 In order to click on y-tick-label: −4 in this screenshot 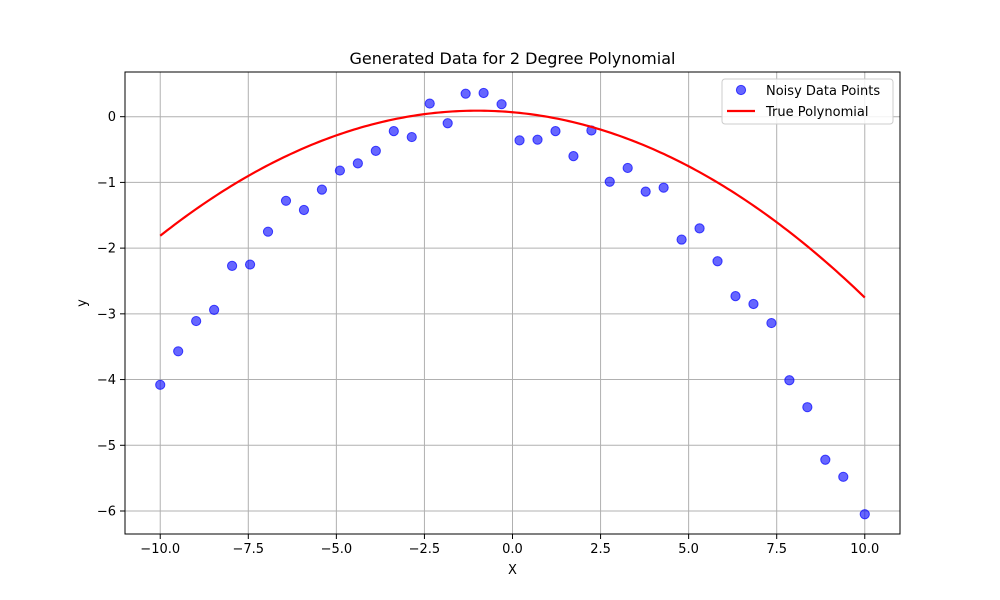, I will do `click(106, 380)`.